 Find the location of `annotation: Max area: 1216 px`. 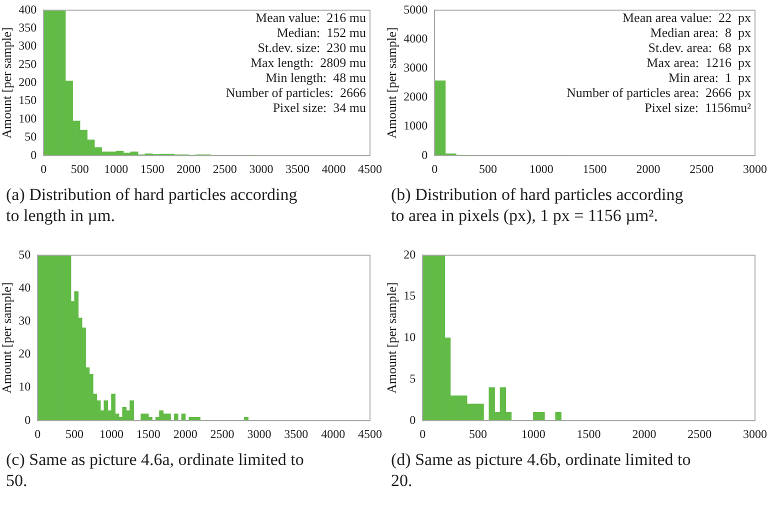

annotation: Max area: 1216 px is located at coordinates (699, 62).